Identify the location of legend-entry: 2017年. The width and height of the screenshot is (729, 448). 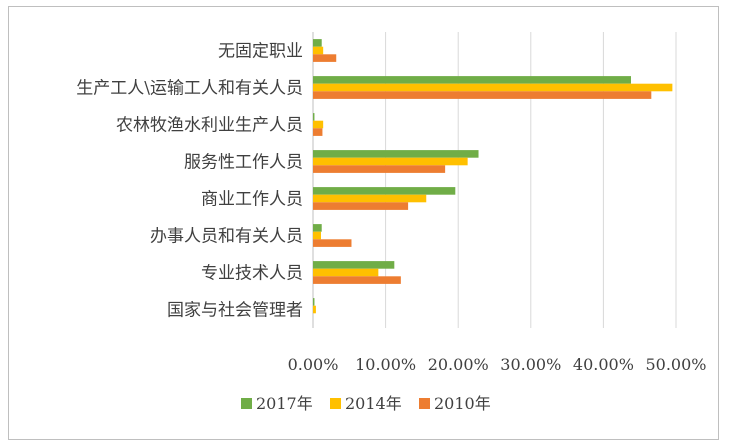
(284, 403).